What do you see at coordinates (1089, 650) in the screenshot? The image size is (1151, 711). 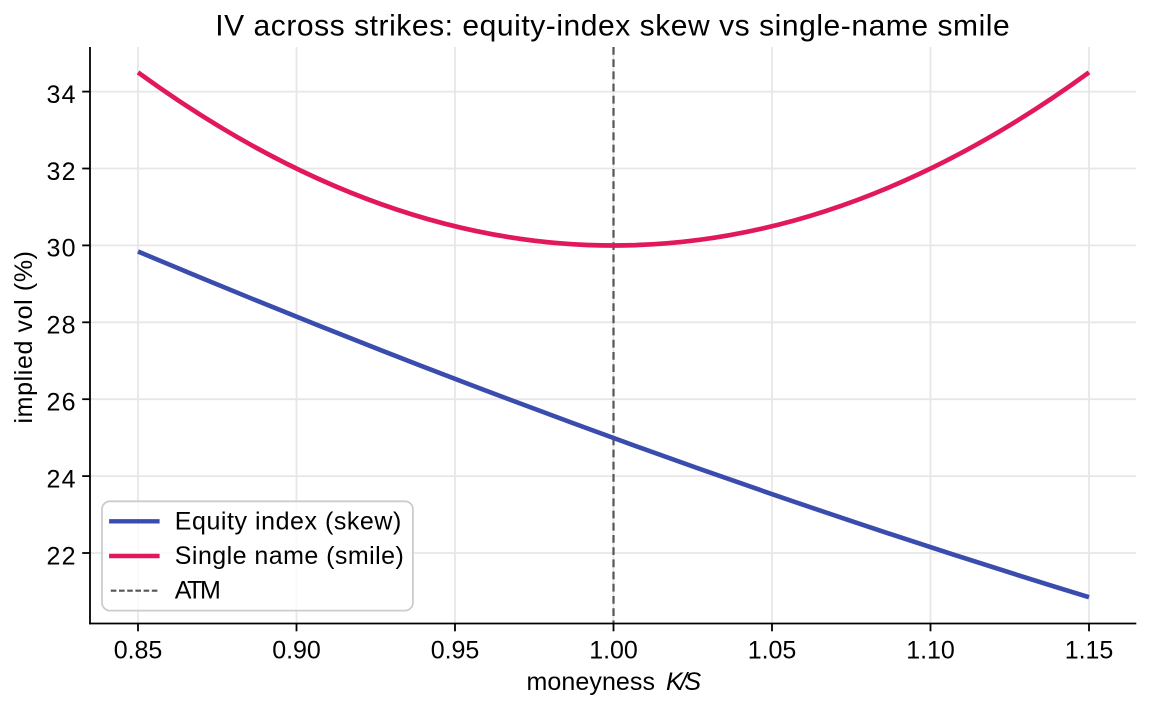 I see `svg-text: 1.15` at bounding box center [1089, 650].